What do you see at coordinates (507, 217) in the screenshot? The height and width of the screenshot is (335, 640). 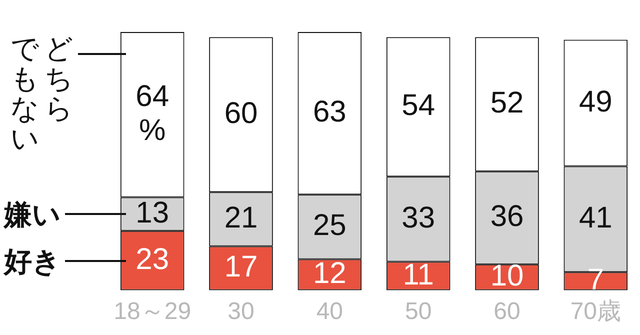 I see `data-label: 36` at bounding box center [507, 217].